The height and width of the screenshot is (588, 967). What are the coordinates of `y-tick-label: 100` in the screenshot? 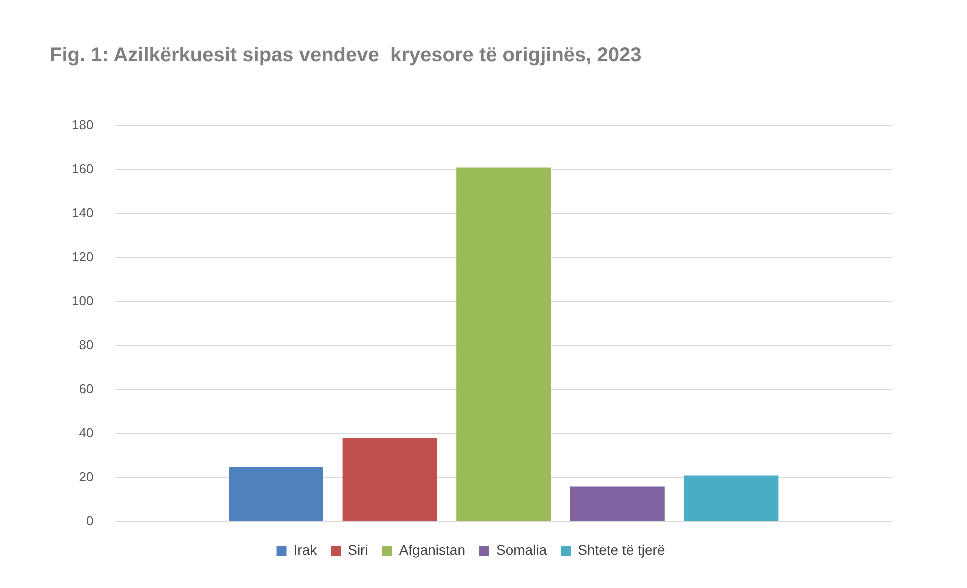 It's located at (83, 301).